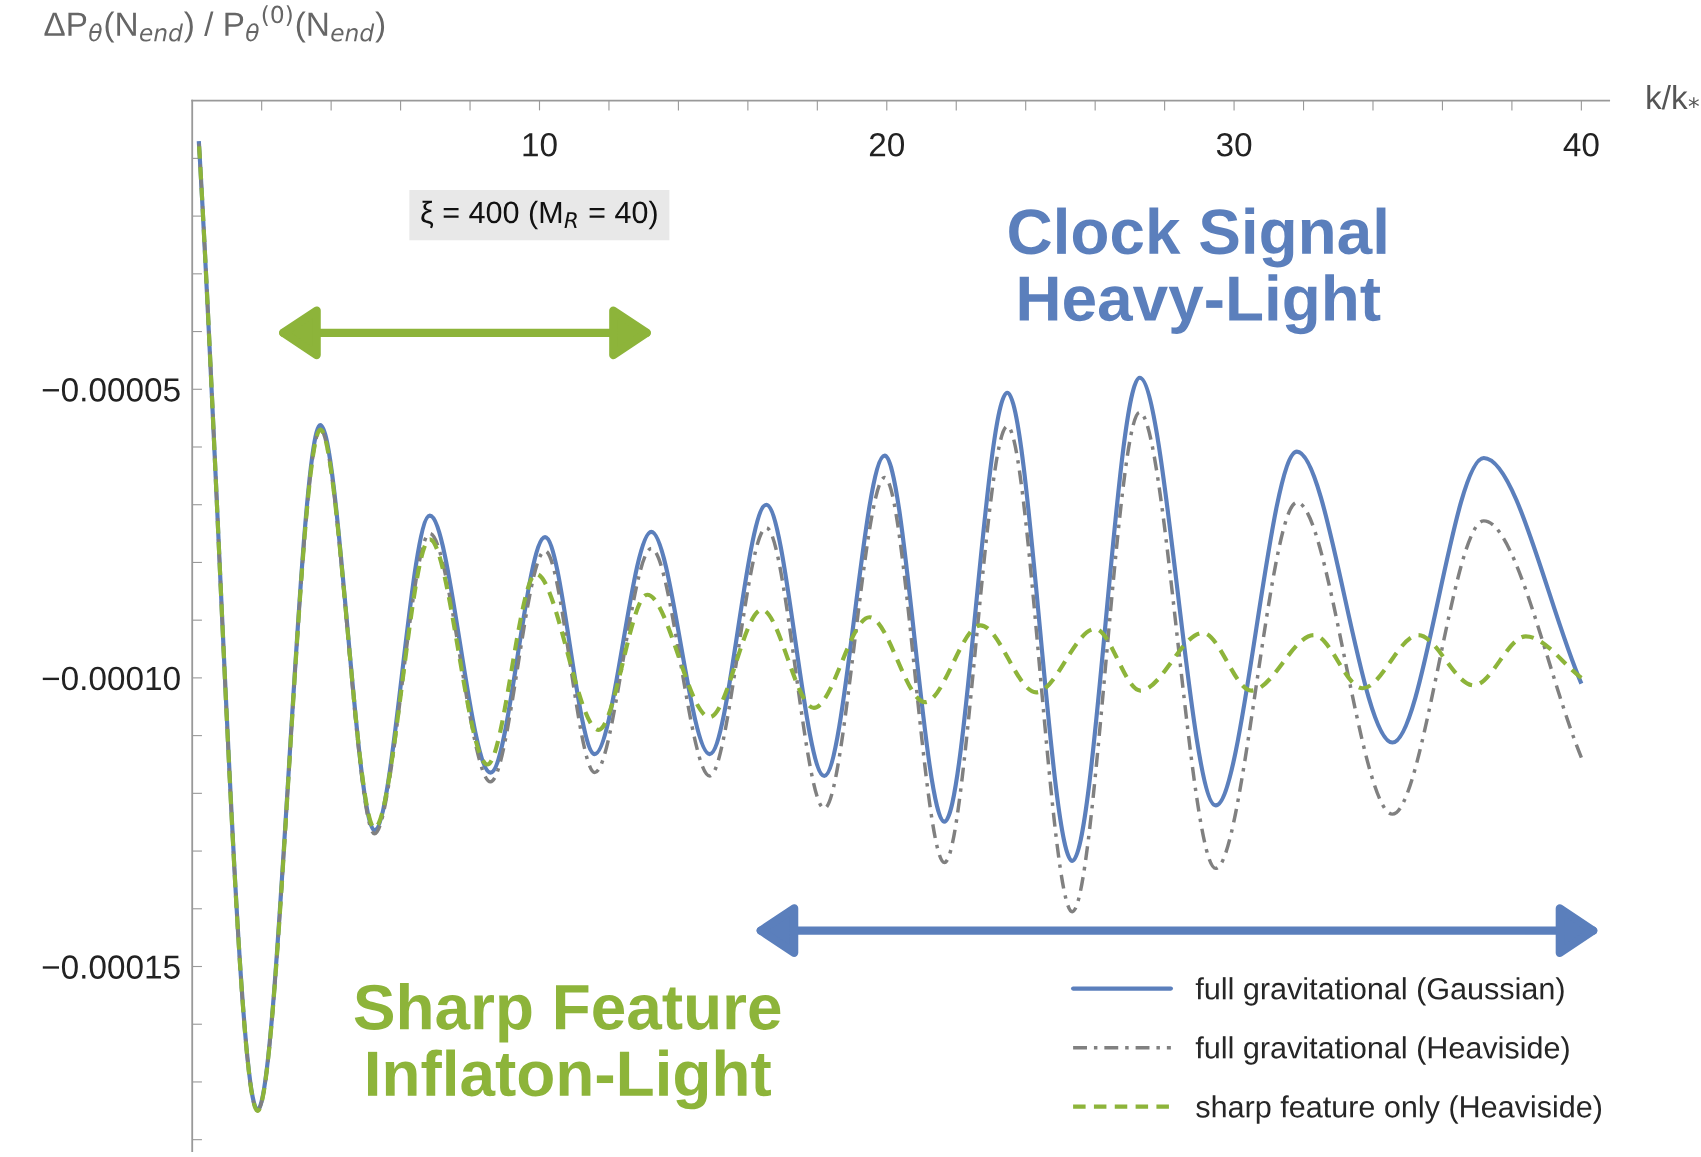  I want to click on y-tick-label: −0.00015, so click(111, 967).